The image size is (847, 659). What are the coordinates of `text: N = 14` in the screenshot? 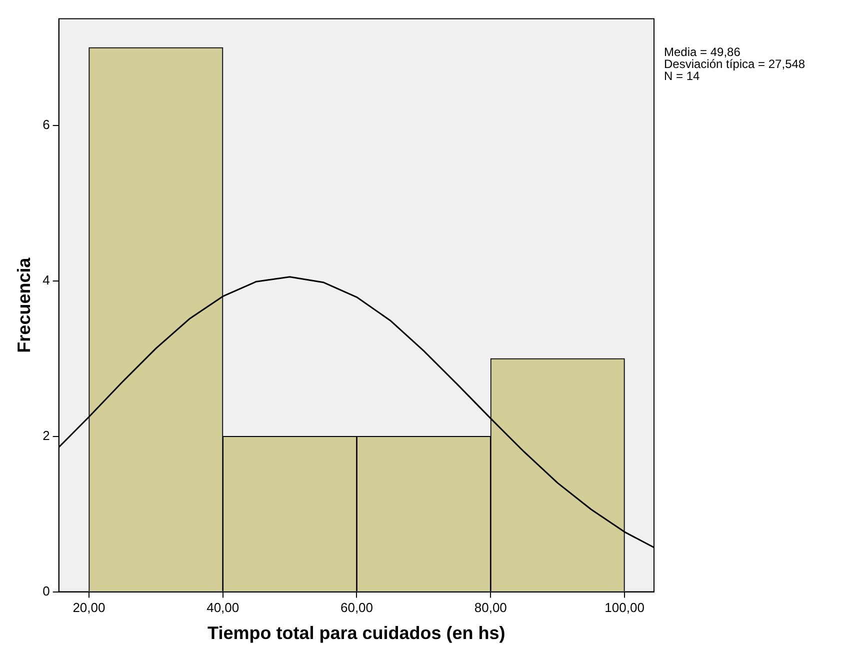 It's located at (682, 76).